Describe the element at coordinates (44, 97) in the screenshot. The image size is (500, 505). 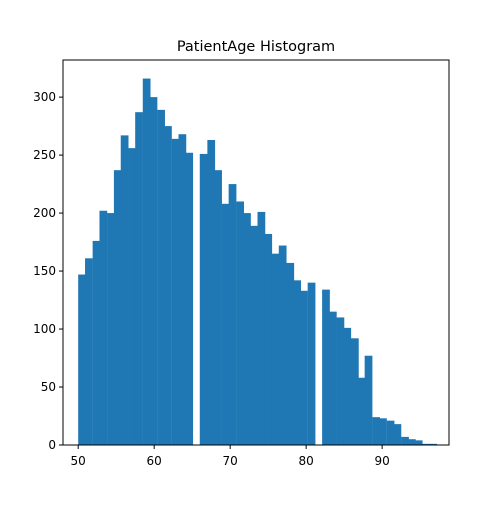
I see `y-tick-label: 300` at that location.